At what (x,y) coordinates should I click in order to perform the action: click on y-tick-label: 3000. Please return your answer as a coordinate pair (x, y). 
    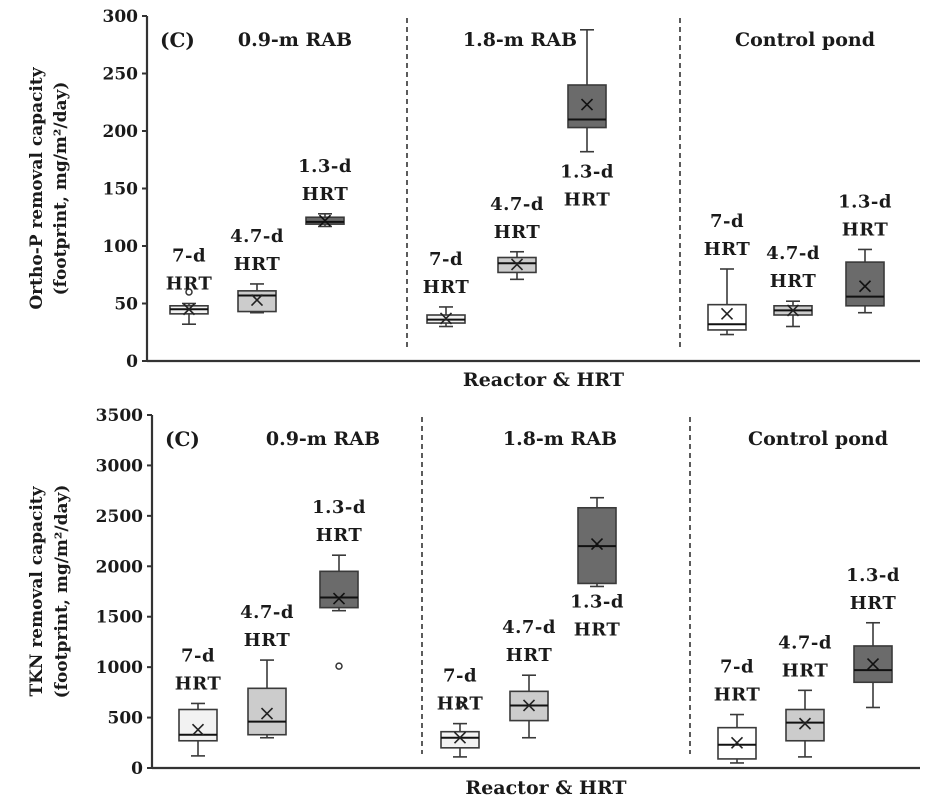
    Looking at the image, I should click on (119, 466).